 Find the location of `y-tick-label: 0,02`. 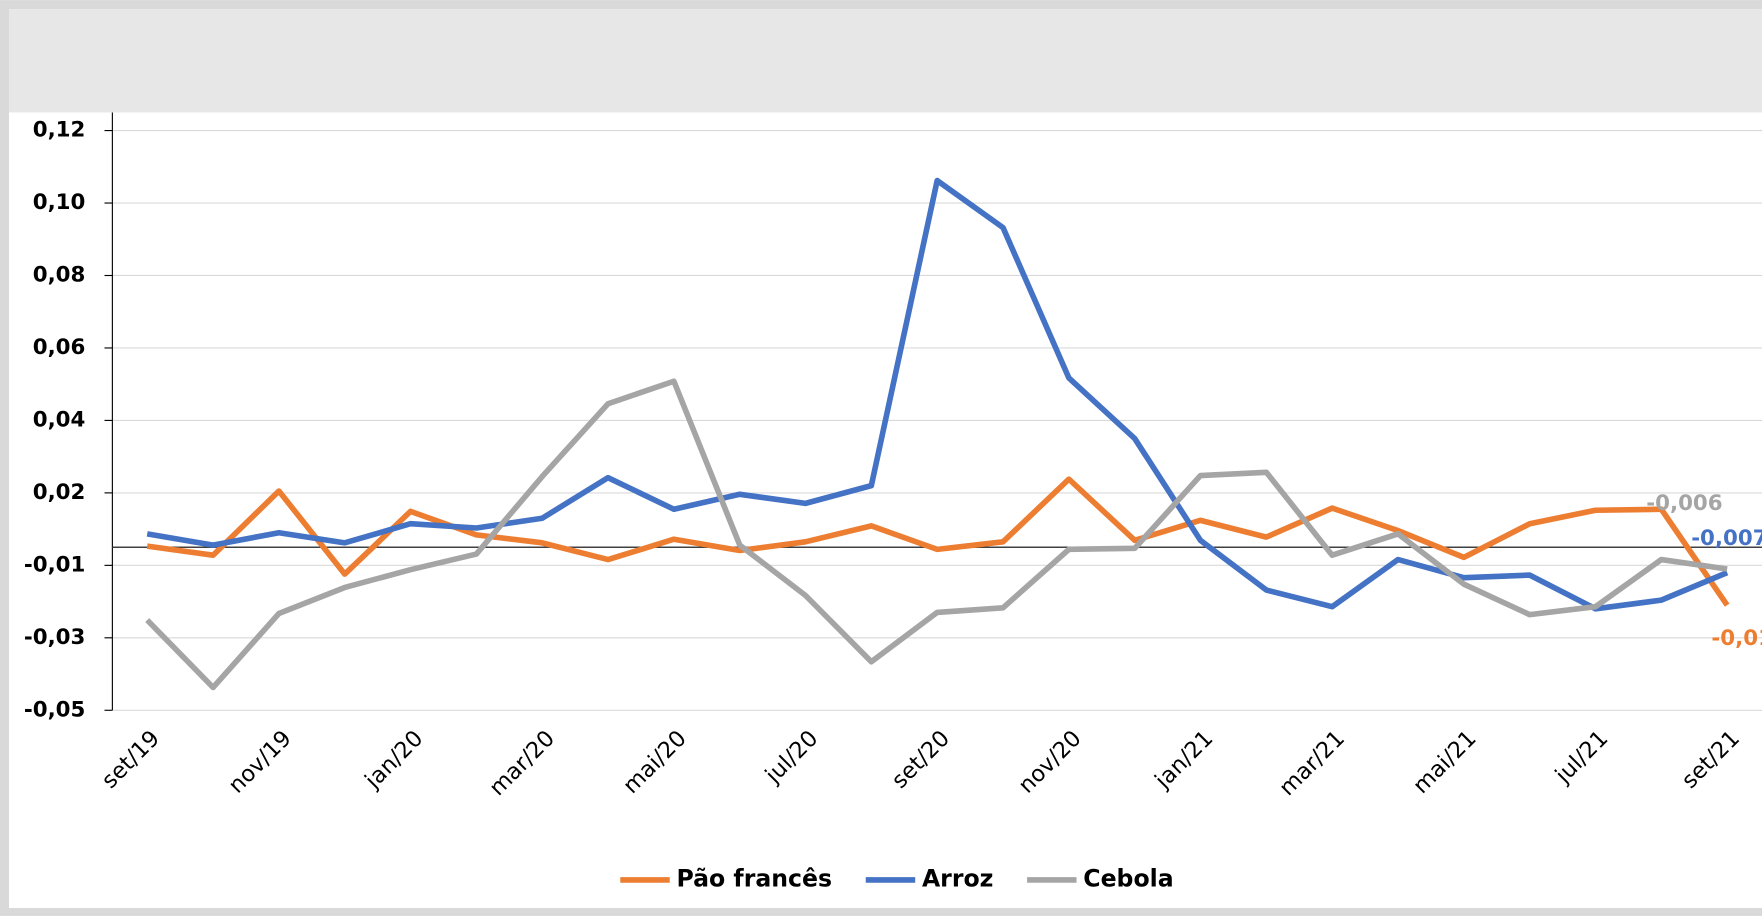

y-tick-label: 0,02 is located at coordinates (59, 492).